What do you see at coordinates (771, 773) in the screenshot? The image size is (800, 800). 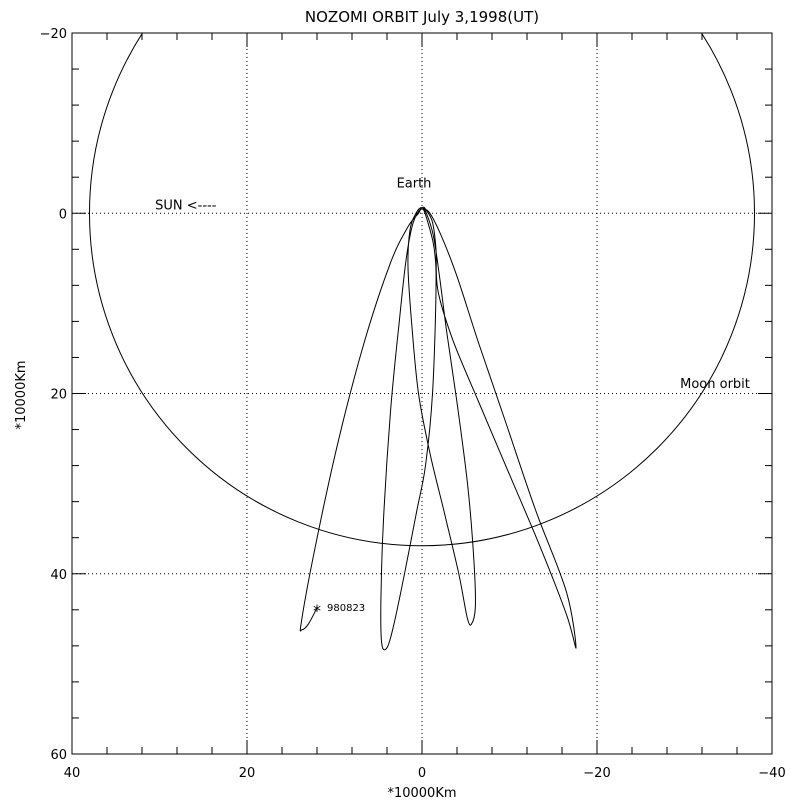 I see `x-tick-label: −40` at bounding box center [771, 773].